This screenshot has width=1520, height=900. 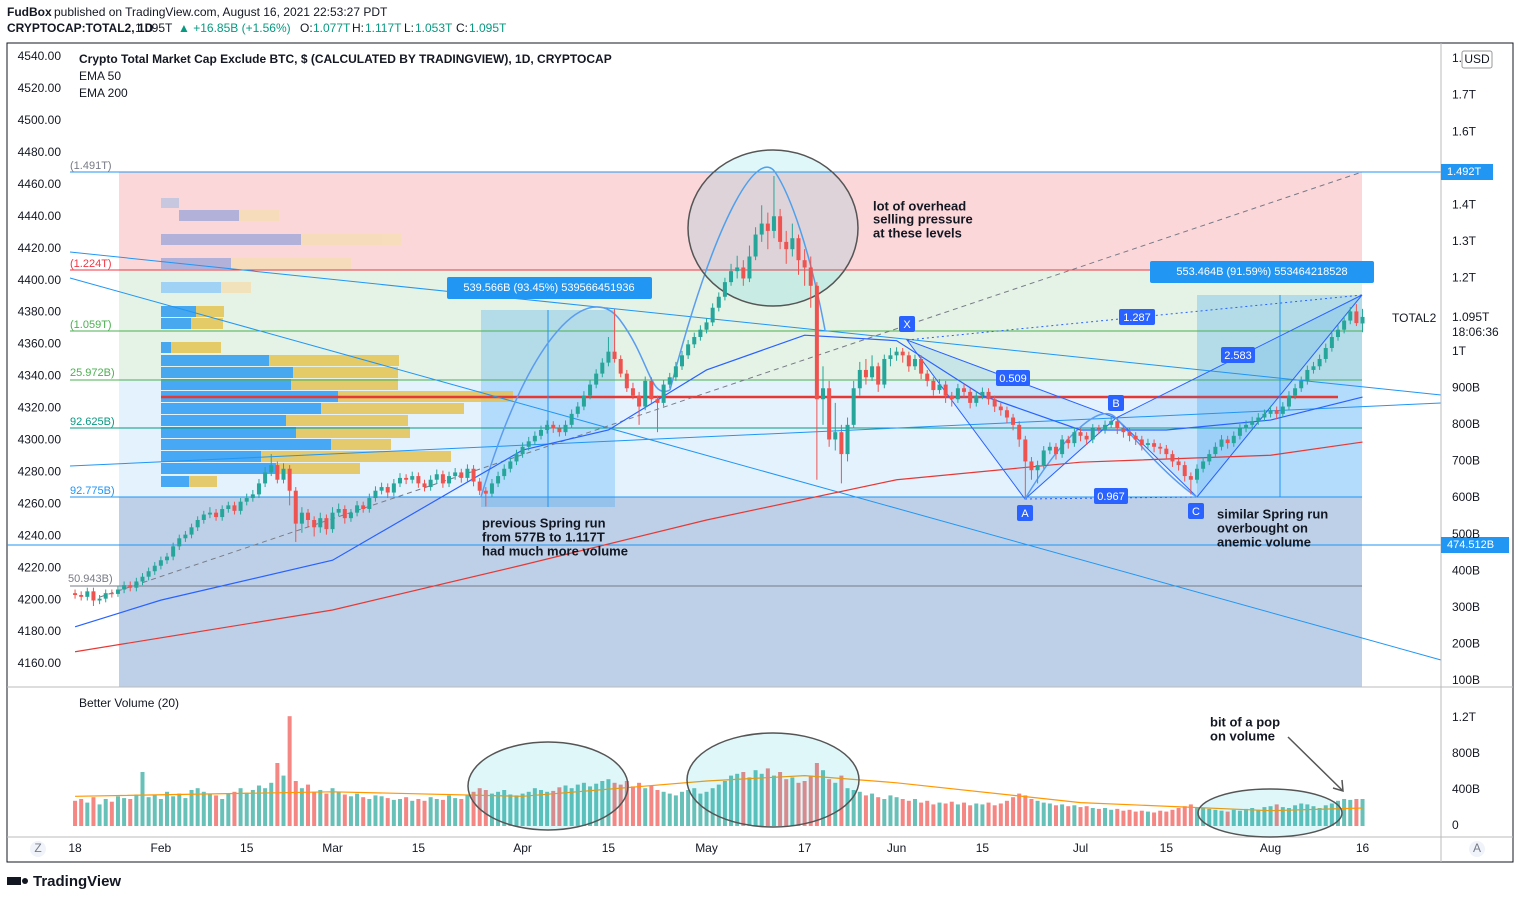 I want to click on corner-label: A, so click(x=1477, y=848).